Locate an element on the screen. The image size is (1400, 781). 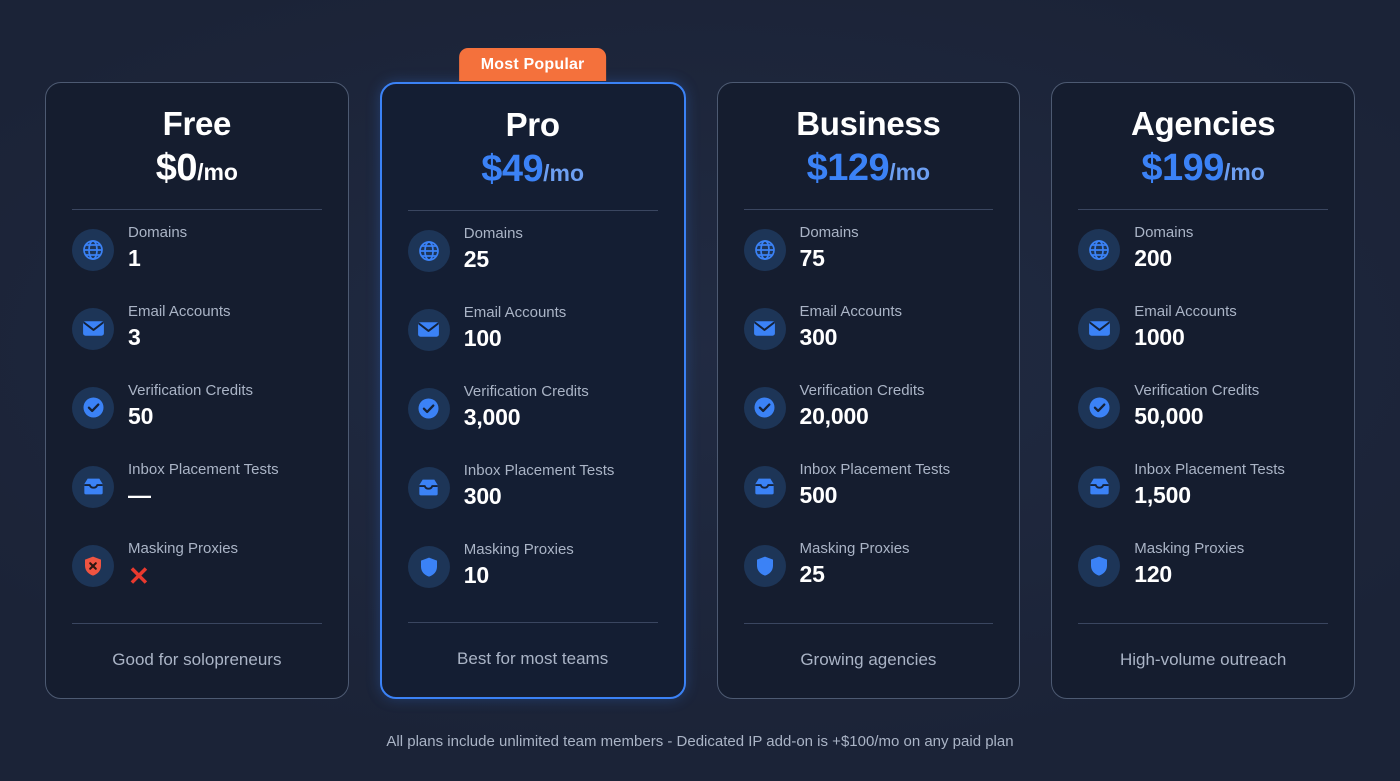
shield-x-icon is located at coordinates (93, 565).